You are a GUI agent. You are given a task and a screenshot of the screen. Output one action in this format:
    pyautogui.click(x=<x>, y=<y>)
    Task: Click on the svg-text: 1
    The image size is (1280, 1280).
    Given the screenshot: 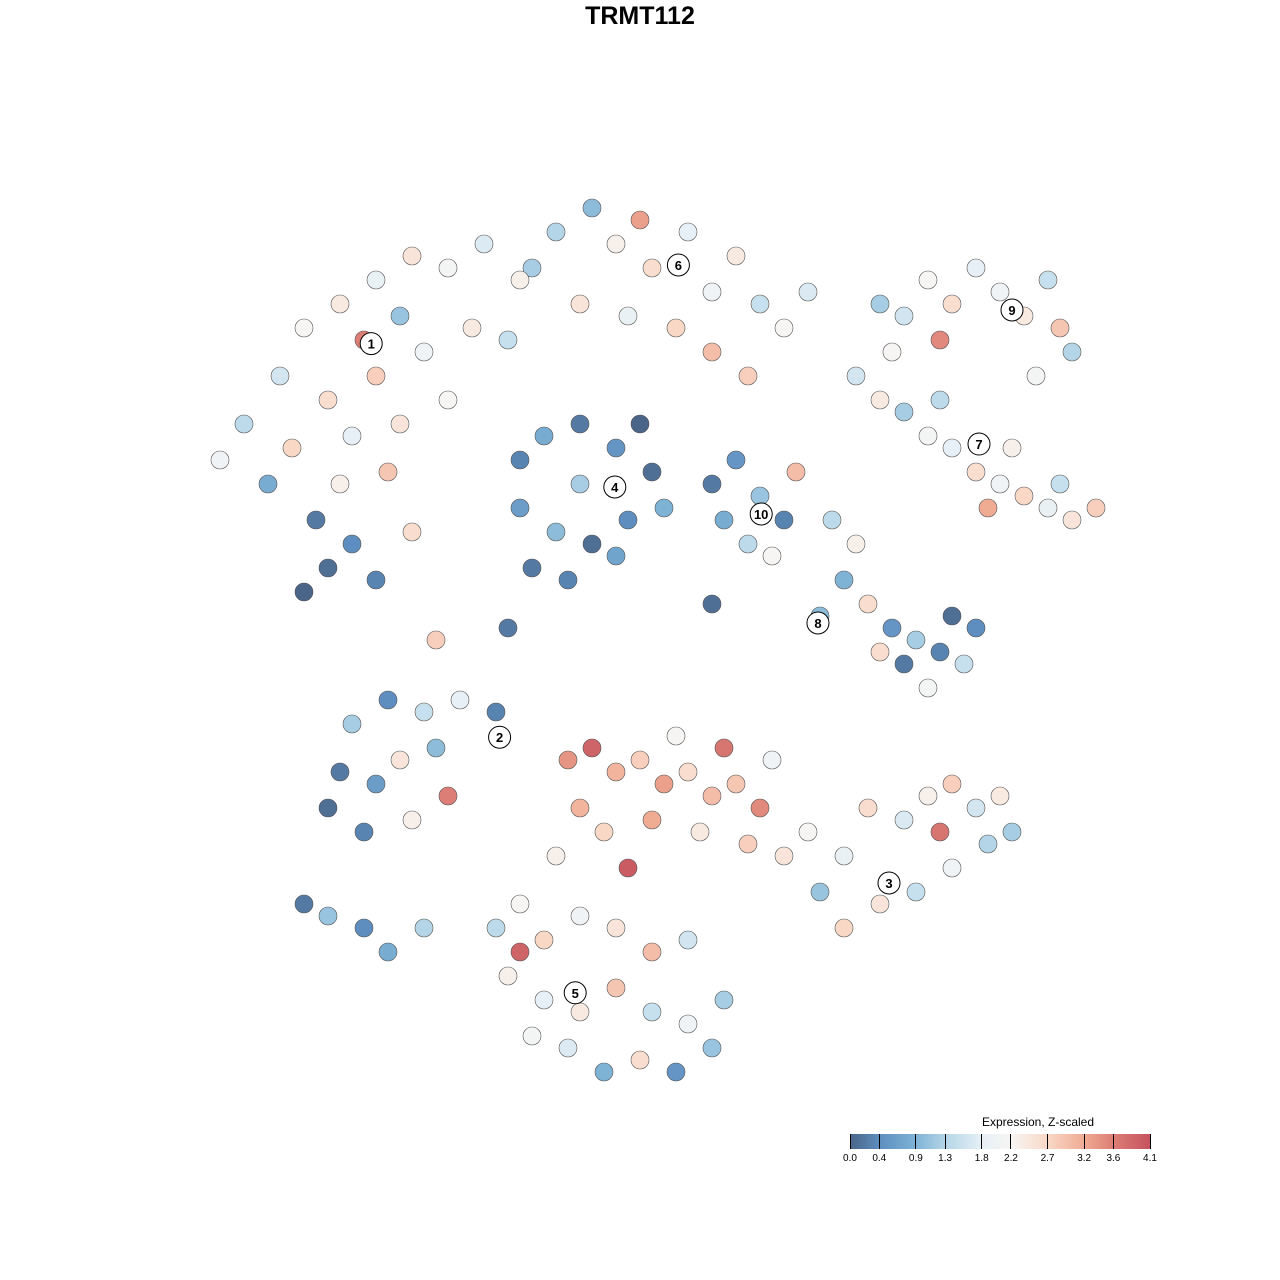 What is the action you would take?
    pyautogui.click(x=371, y=344)
    